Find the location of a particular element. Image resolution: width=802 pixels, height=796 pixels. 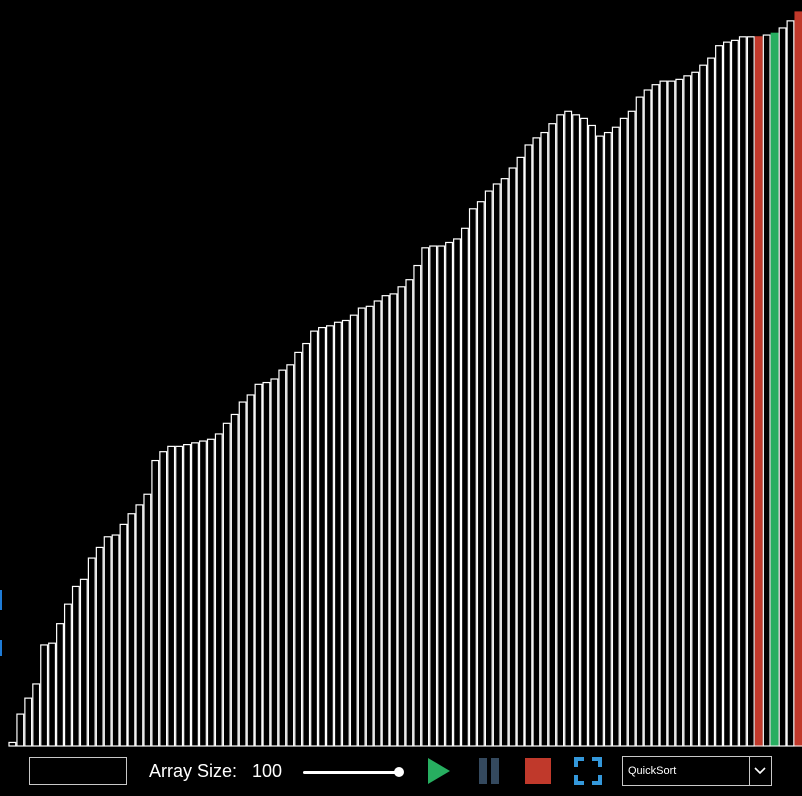

pause-icon is located at coordinates (489, 771).